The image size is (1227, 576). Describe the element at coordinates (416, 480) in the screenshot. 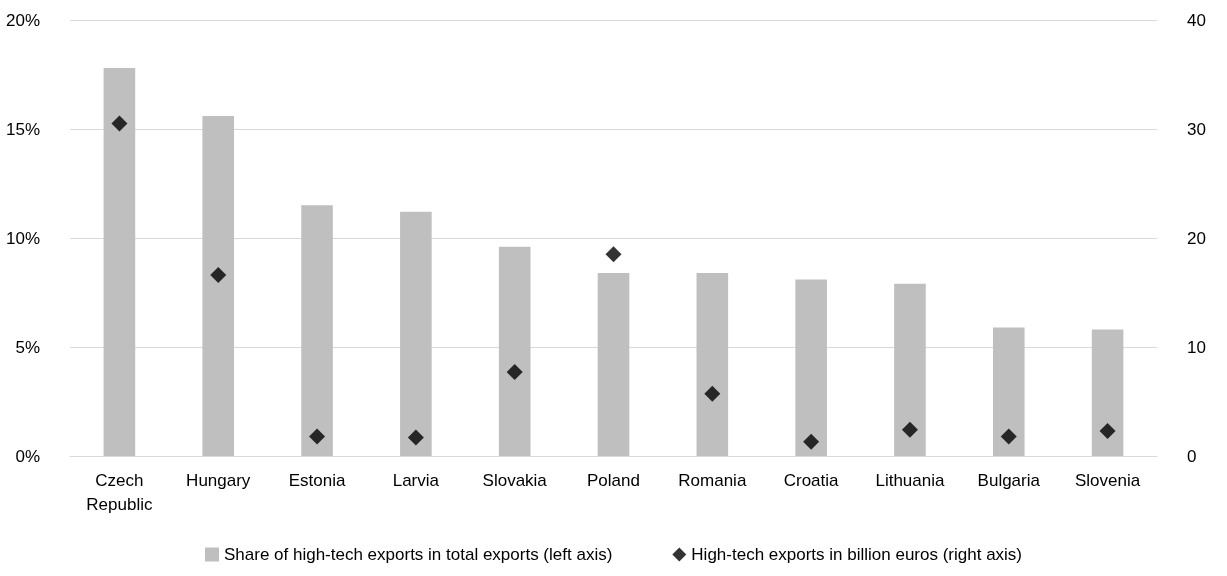

I see `x-tick-label: Larvia` at that location.